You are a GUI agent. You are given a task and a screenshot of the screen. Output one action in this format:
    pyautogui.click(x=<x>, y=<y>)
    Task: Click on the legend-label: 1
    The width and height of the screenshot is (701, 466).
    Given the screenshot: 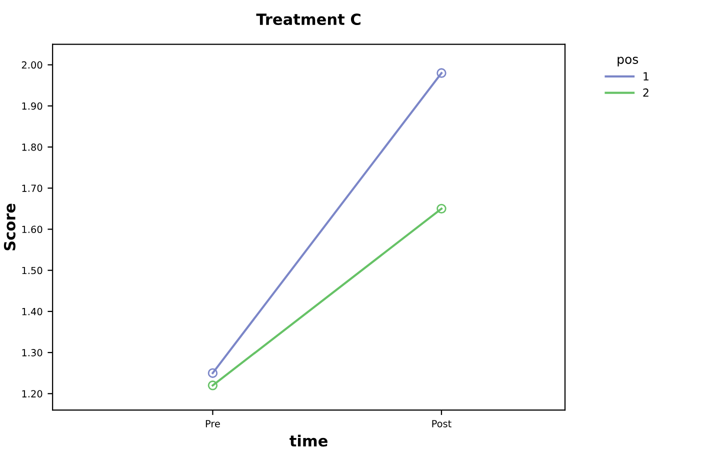 What is the action you would take?
    pyautogui.click(x=646, y=76)
    